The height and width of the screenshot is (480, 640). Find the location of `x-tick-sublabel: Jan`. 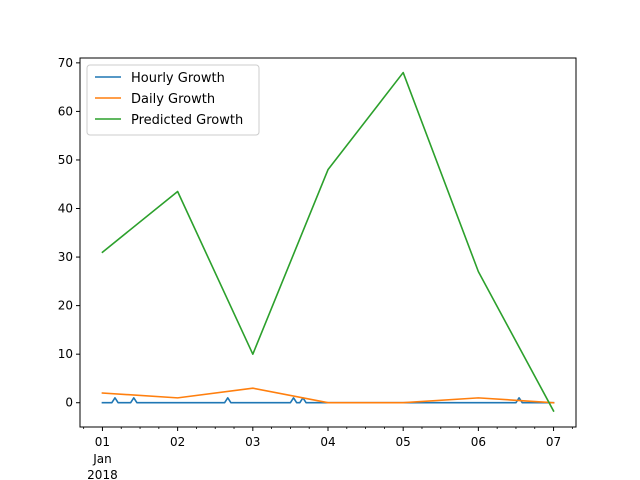

x-tick-sublabel: Jan is located at coordinates (102, 459).